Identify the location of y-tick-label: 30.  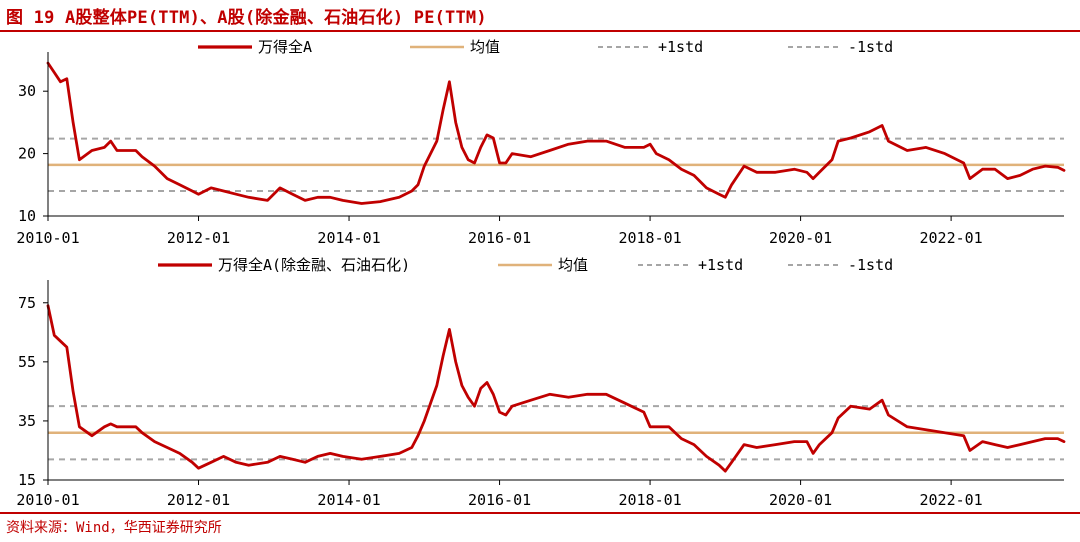
(27, 91).